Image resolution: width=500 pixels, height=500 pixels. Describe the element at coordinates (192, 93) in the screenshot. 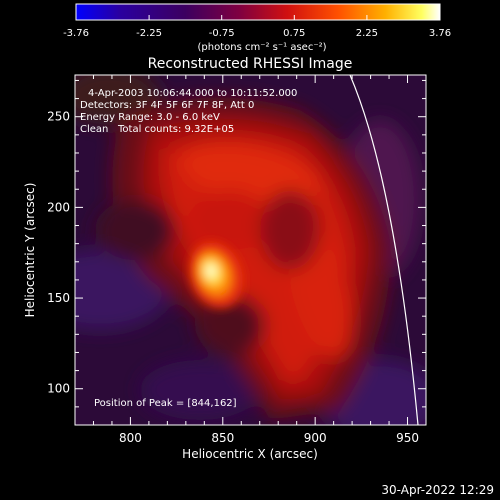

I see `annotation-time: 4-Apr-2003 10:06:44.000 to 10:11:52.000` at that location.